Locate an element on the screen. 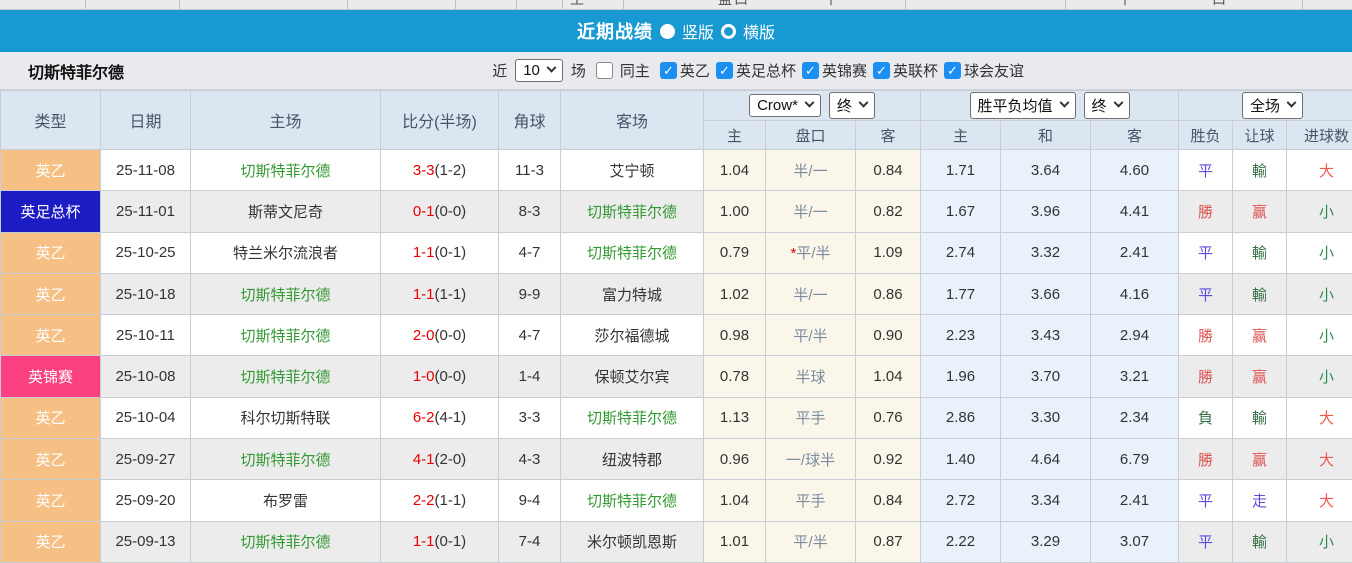  away-team: 艾宁顿 is located at coordinates (632, 170).